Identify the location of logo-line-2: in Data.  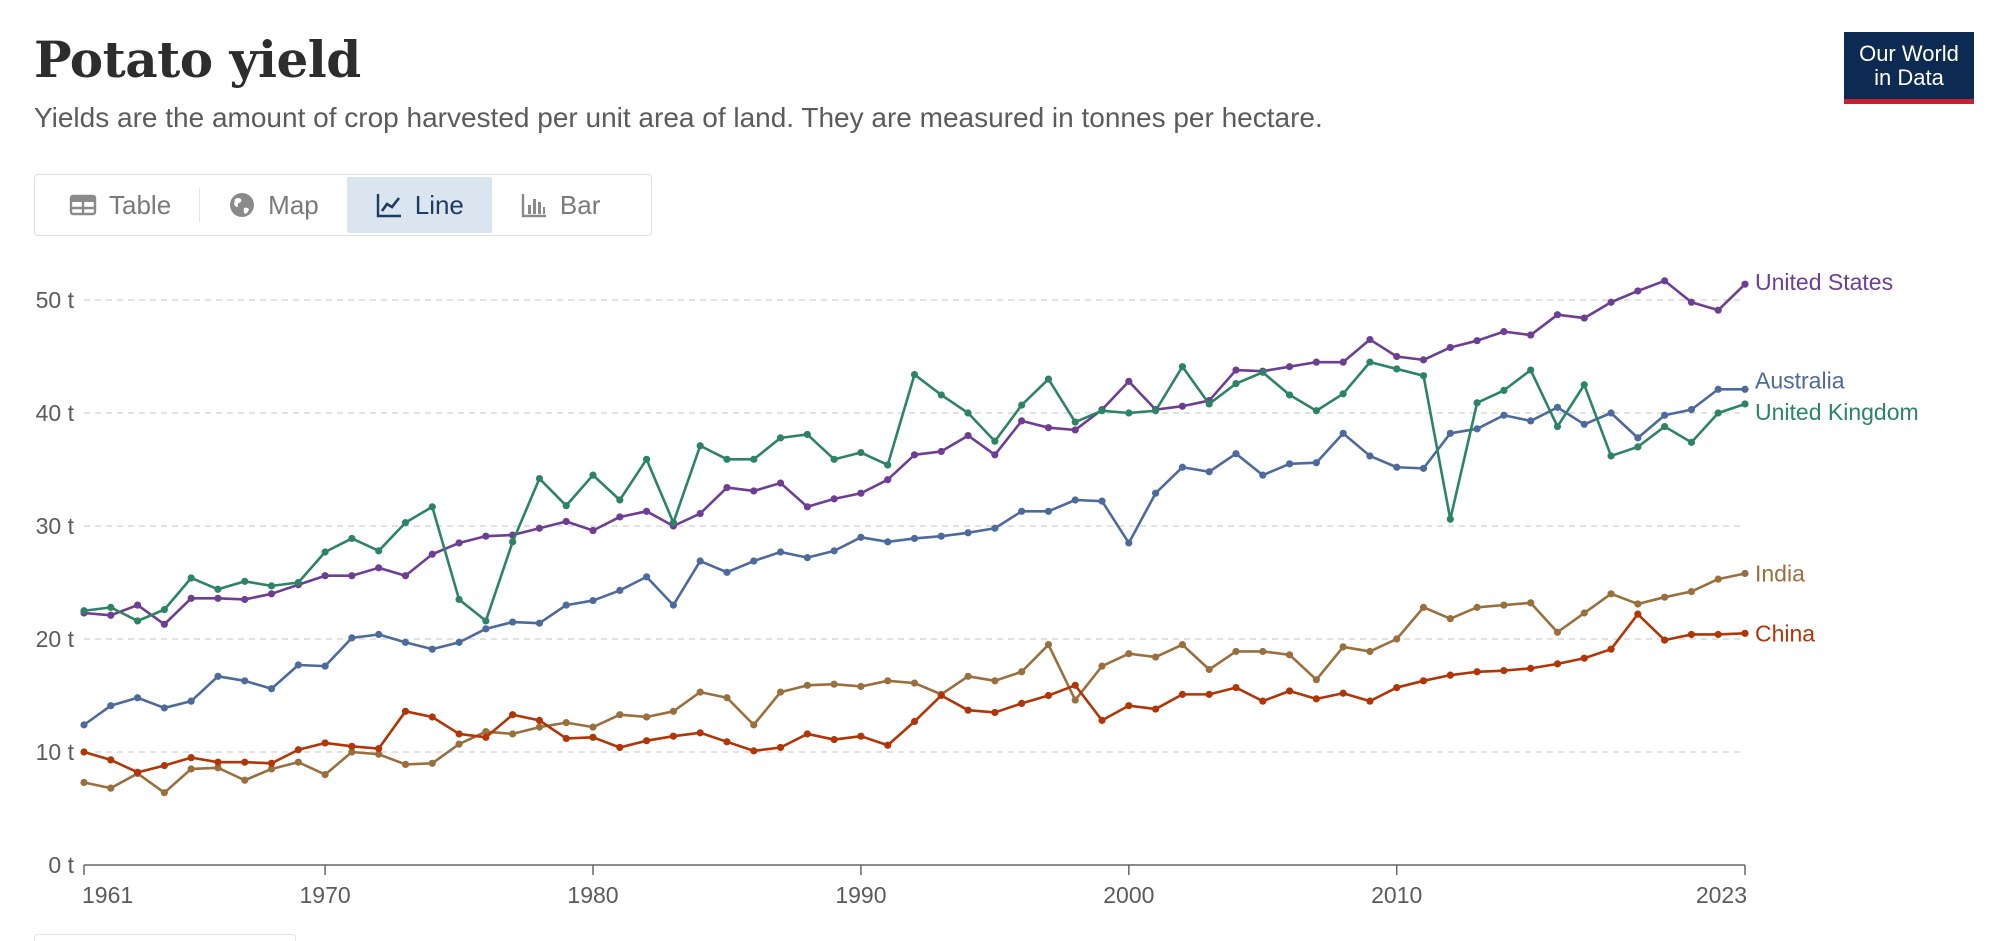
(1909, 77).